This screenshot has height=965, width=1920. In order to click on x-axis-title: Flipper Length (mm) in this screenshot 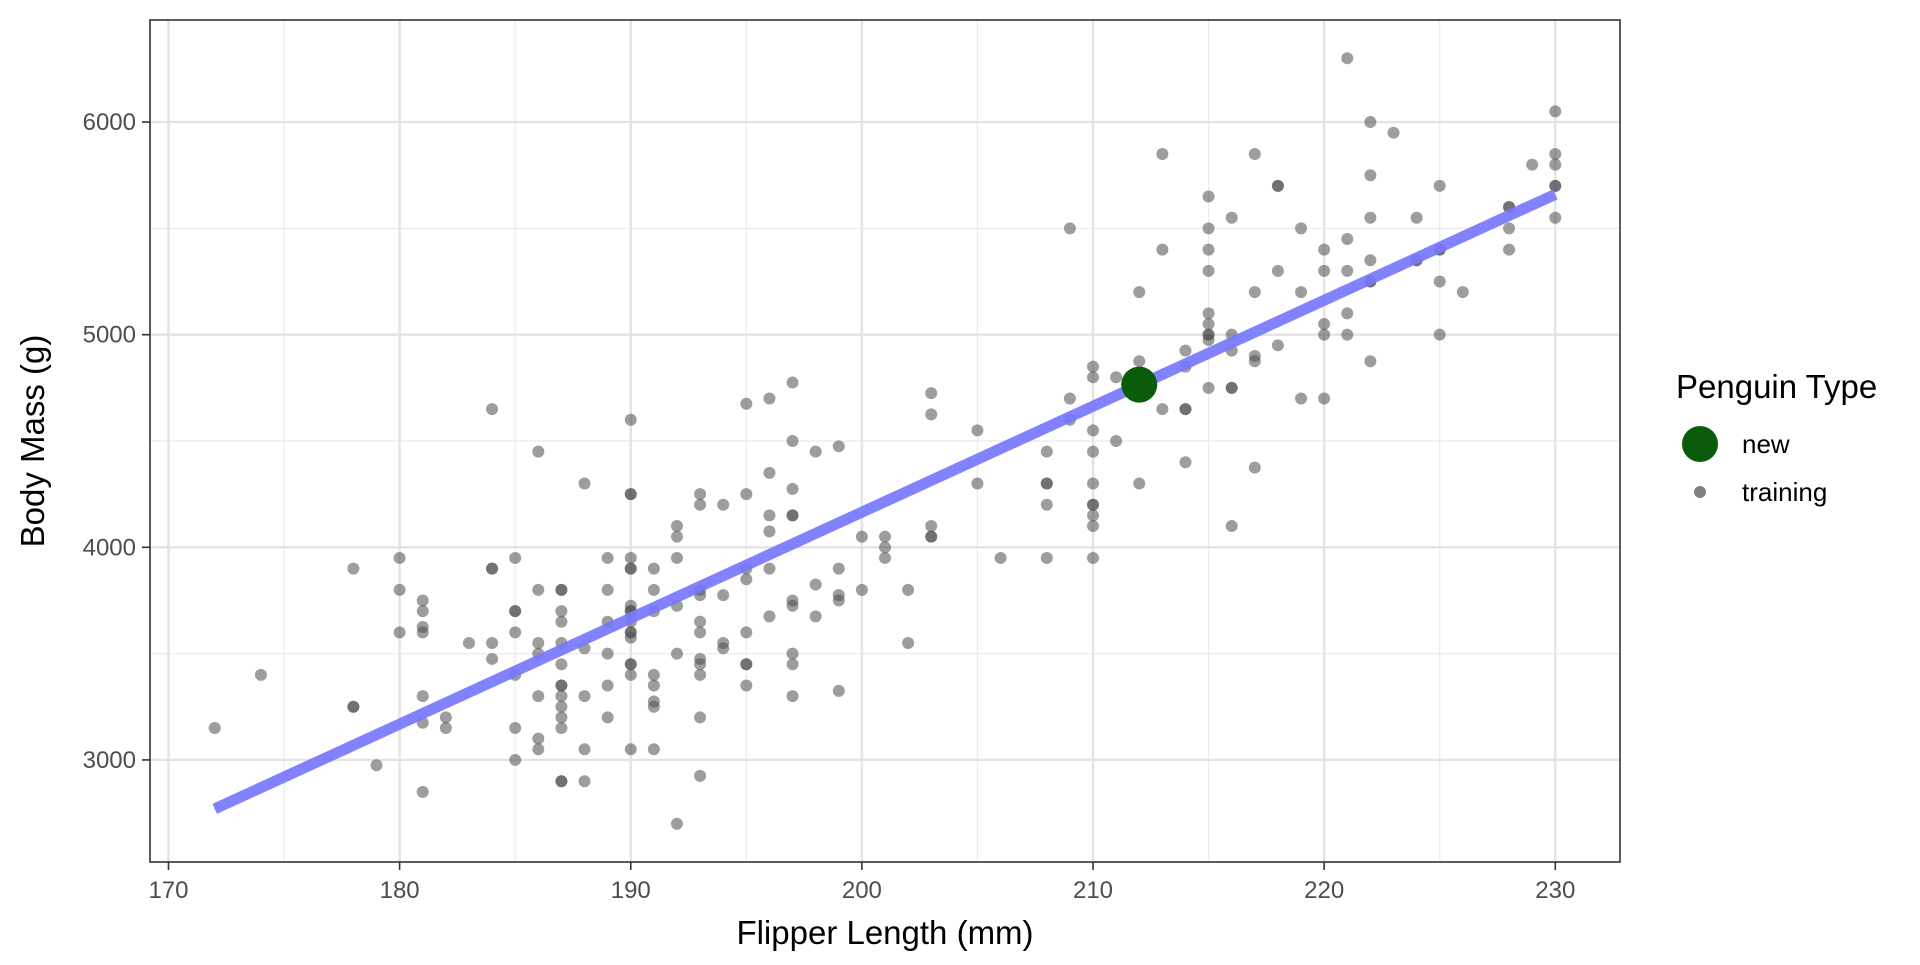, I will do `click(884, 932)`.